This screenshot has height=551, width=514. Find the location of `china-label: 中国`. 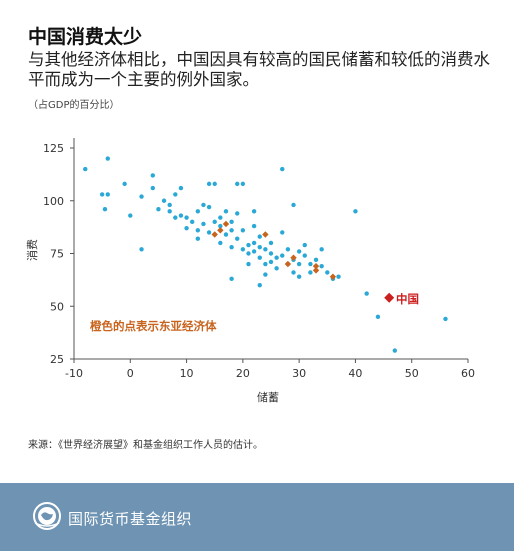

china-label: 中国 is located at coordinates (407, 299).